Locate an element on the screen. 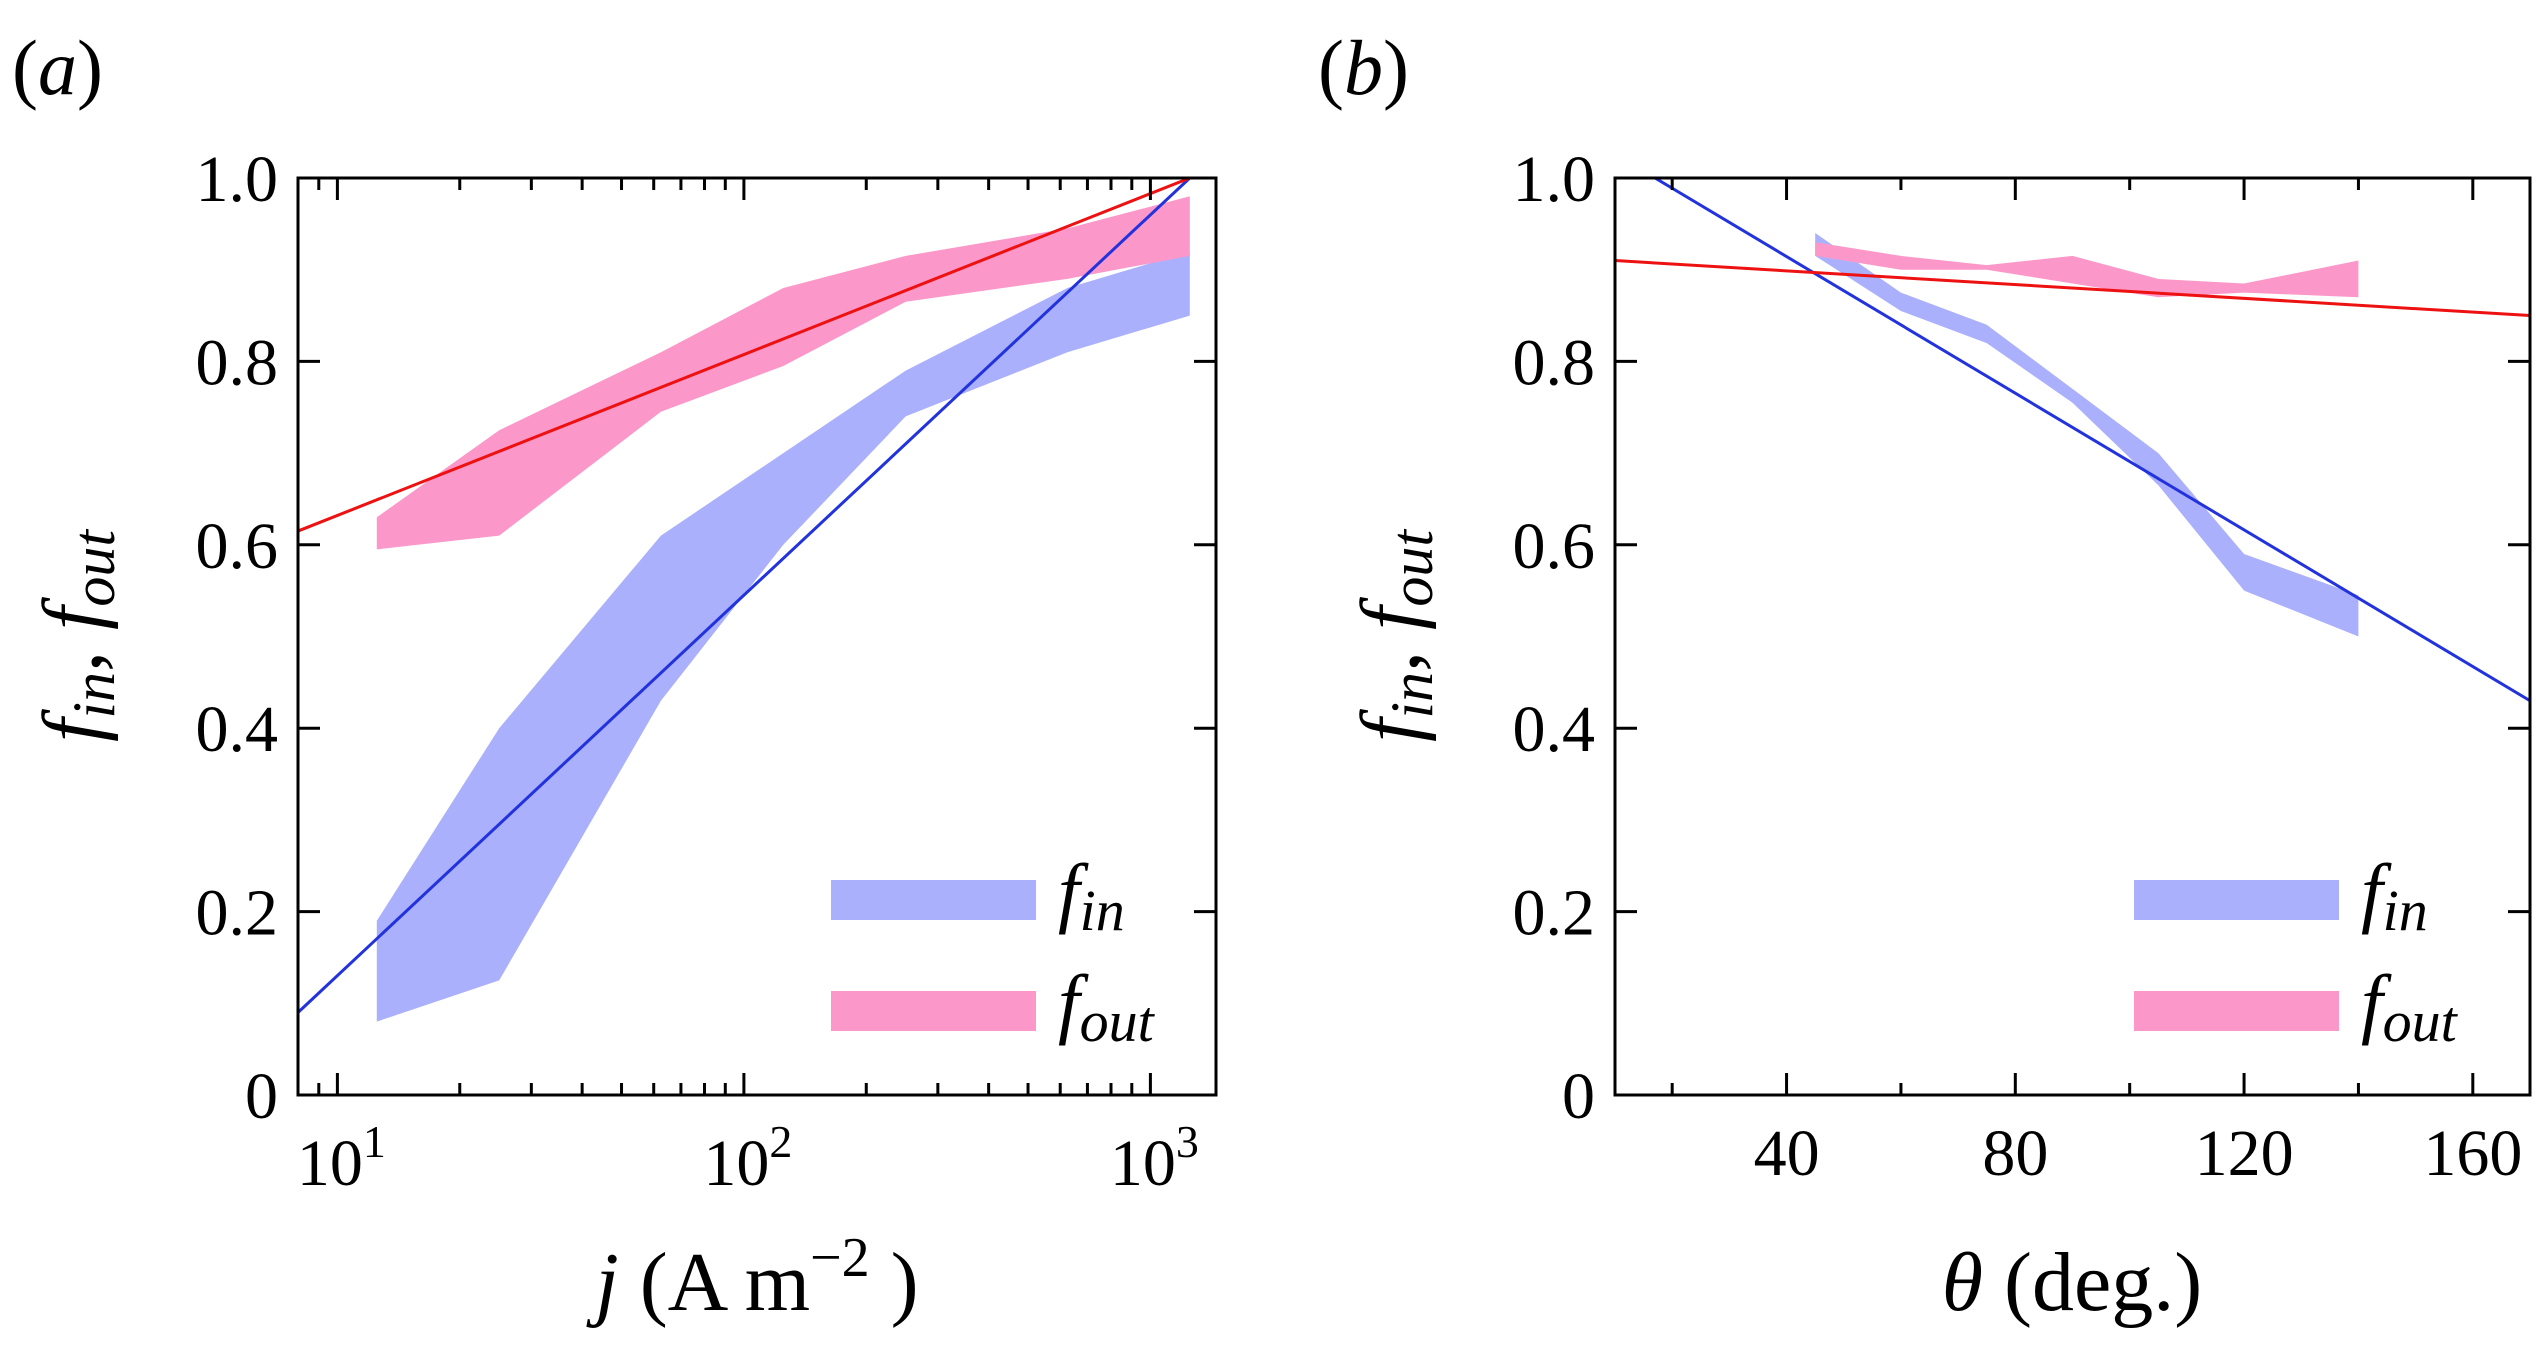 This screenshot has width=2536, height=1349. panel-b-y-tick-label: 0 is located at coordinates (1578, 1096).